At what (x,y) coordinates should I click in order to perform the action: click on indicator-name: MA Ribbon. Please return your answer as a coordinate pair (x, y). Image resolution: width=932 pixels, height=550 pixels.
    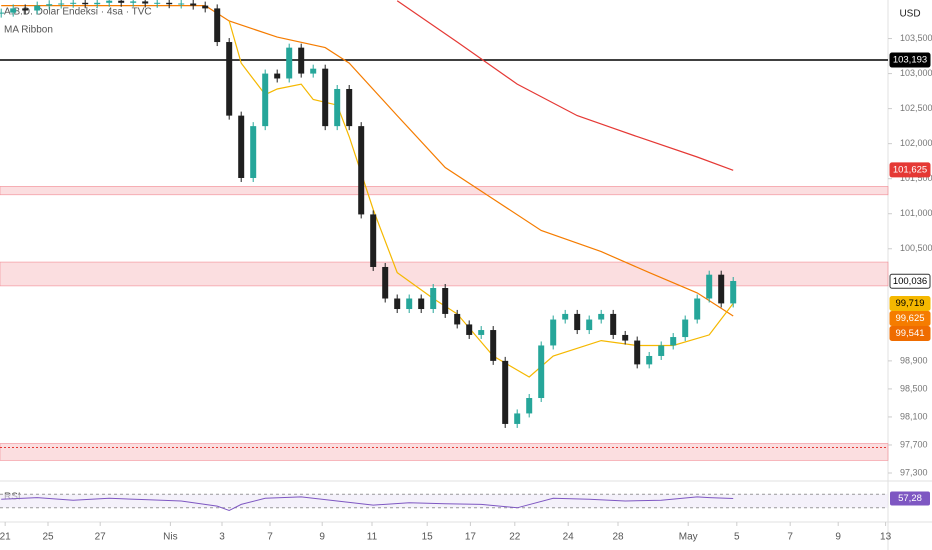
    Looking at the image, I should click on (28, 30).